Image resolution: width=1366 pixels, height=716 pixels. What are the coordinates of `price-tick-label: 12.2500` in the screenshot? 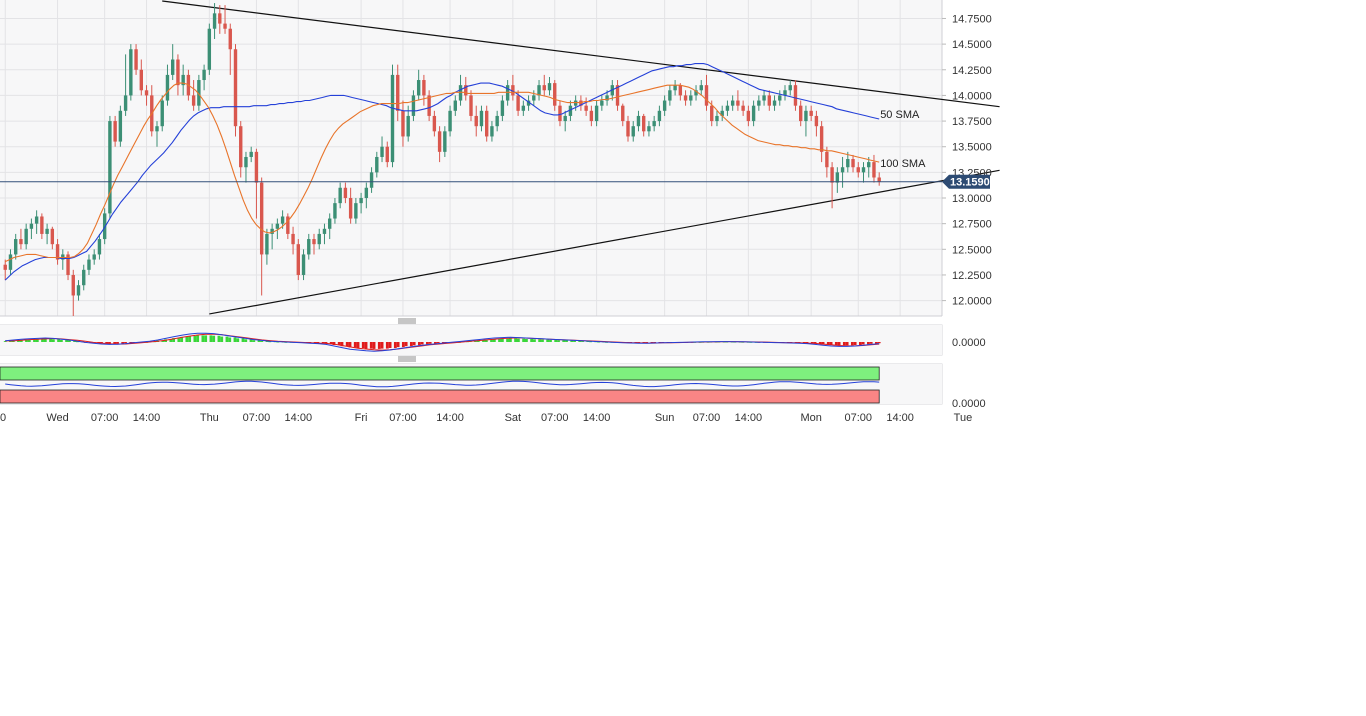 It's located at (972, 276).